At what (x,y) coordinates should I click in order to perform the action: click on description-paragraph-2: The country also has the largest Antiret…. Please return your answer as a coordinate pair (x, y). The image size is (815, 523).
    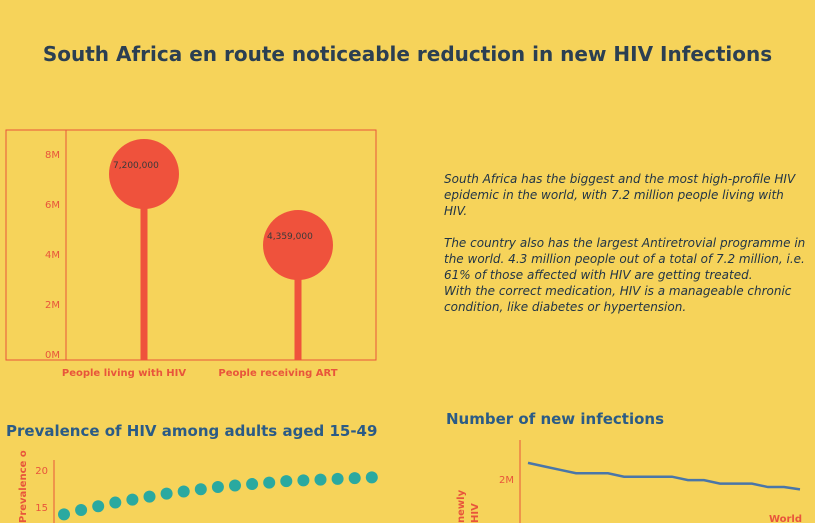
    Looking at the image, I should click on (625, 259).